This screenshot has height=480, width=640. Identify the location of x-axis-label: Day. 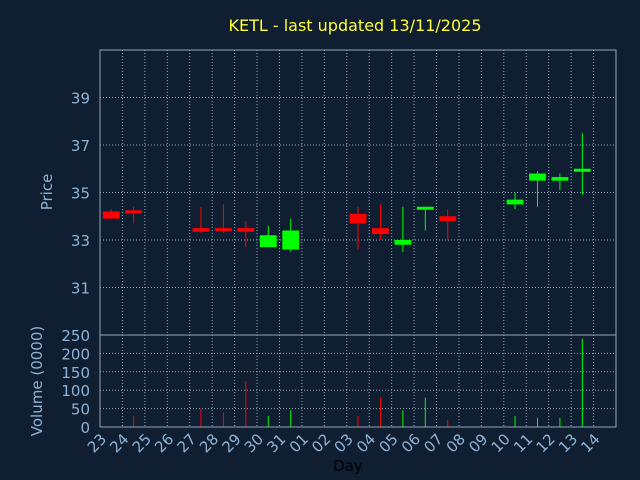
(348, 466).